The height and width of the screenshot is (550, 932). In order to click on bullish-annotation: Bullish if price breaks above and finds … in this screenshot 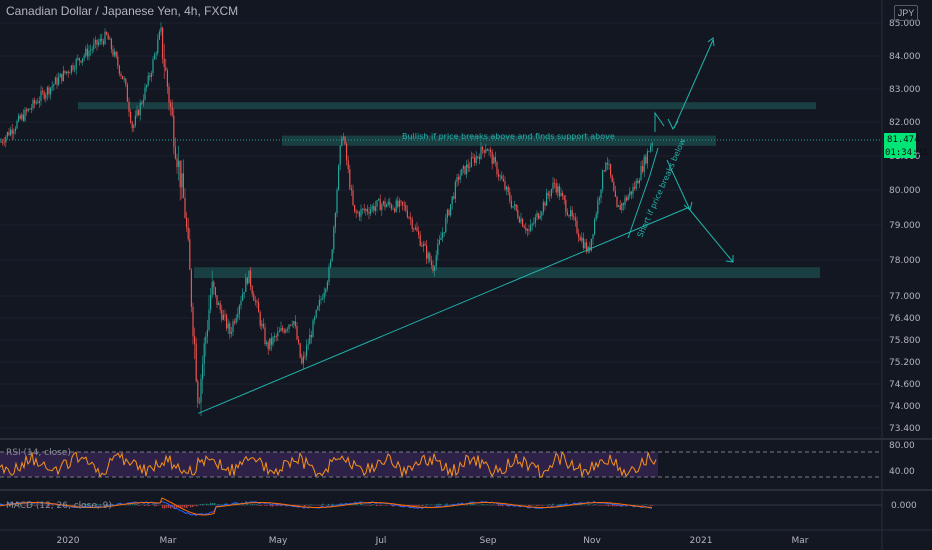, I will do `click(508, 136)`.